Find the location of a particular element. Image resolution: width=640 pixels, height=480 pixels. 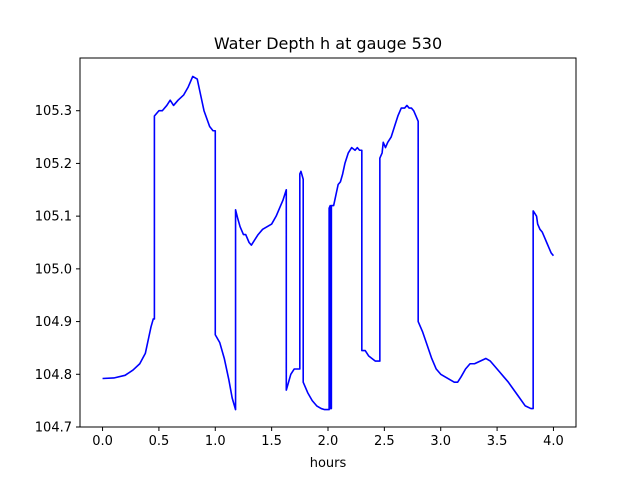

x-tick-label: 2.0 is located at coordinates (328, 441).